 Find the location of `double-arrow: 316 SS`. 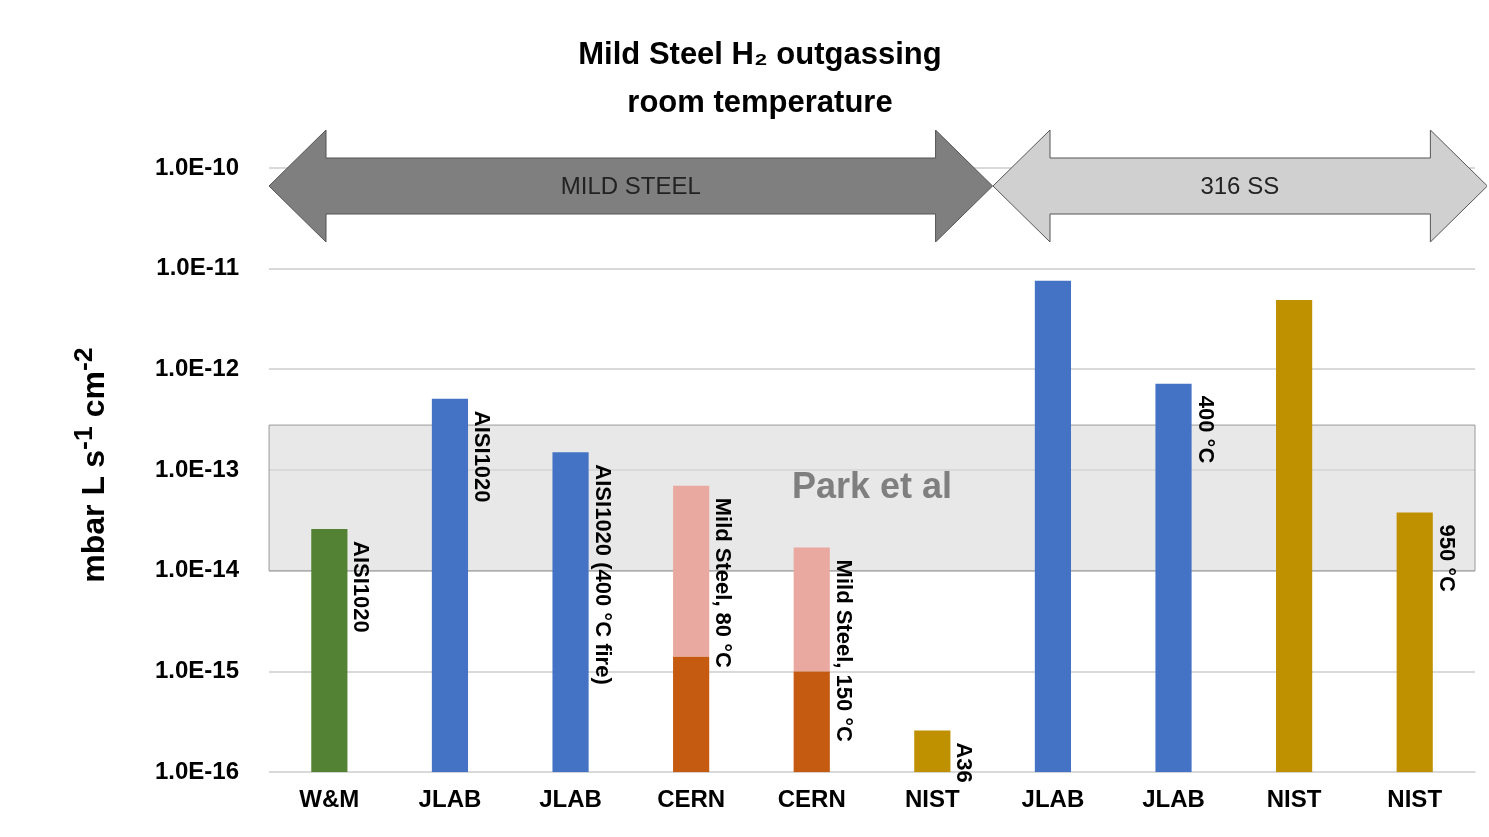

double-arrow: 316 SS is located at coordinates (1239, 186).